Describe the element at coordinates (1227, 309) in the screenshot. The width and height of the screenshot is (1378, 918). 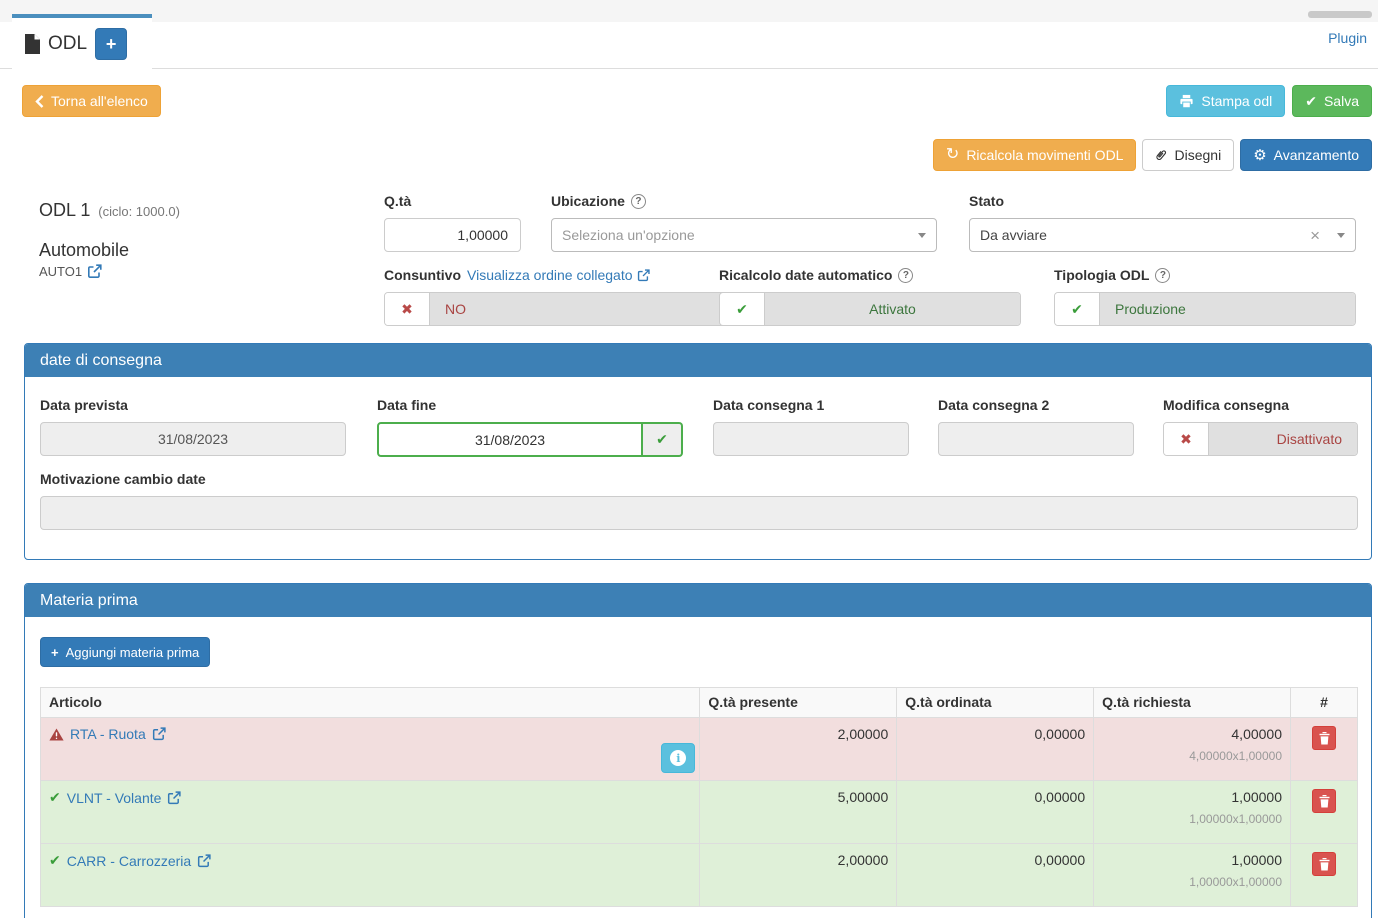
I see `odl-type-value: Produzione` at that location.